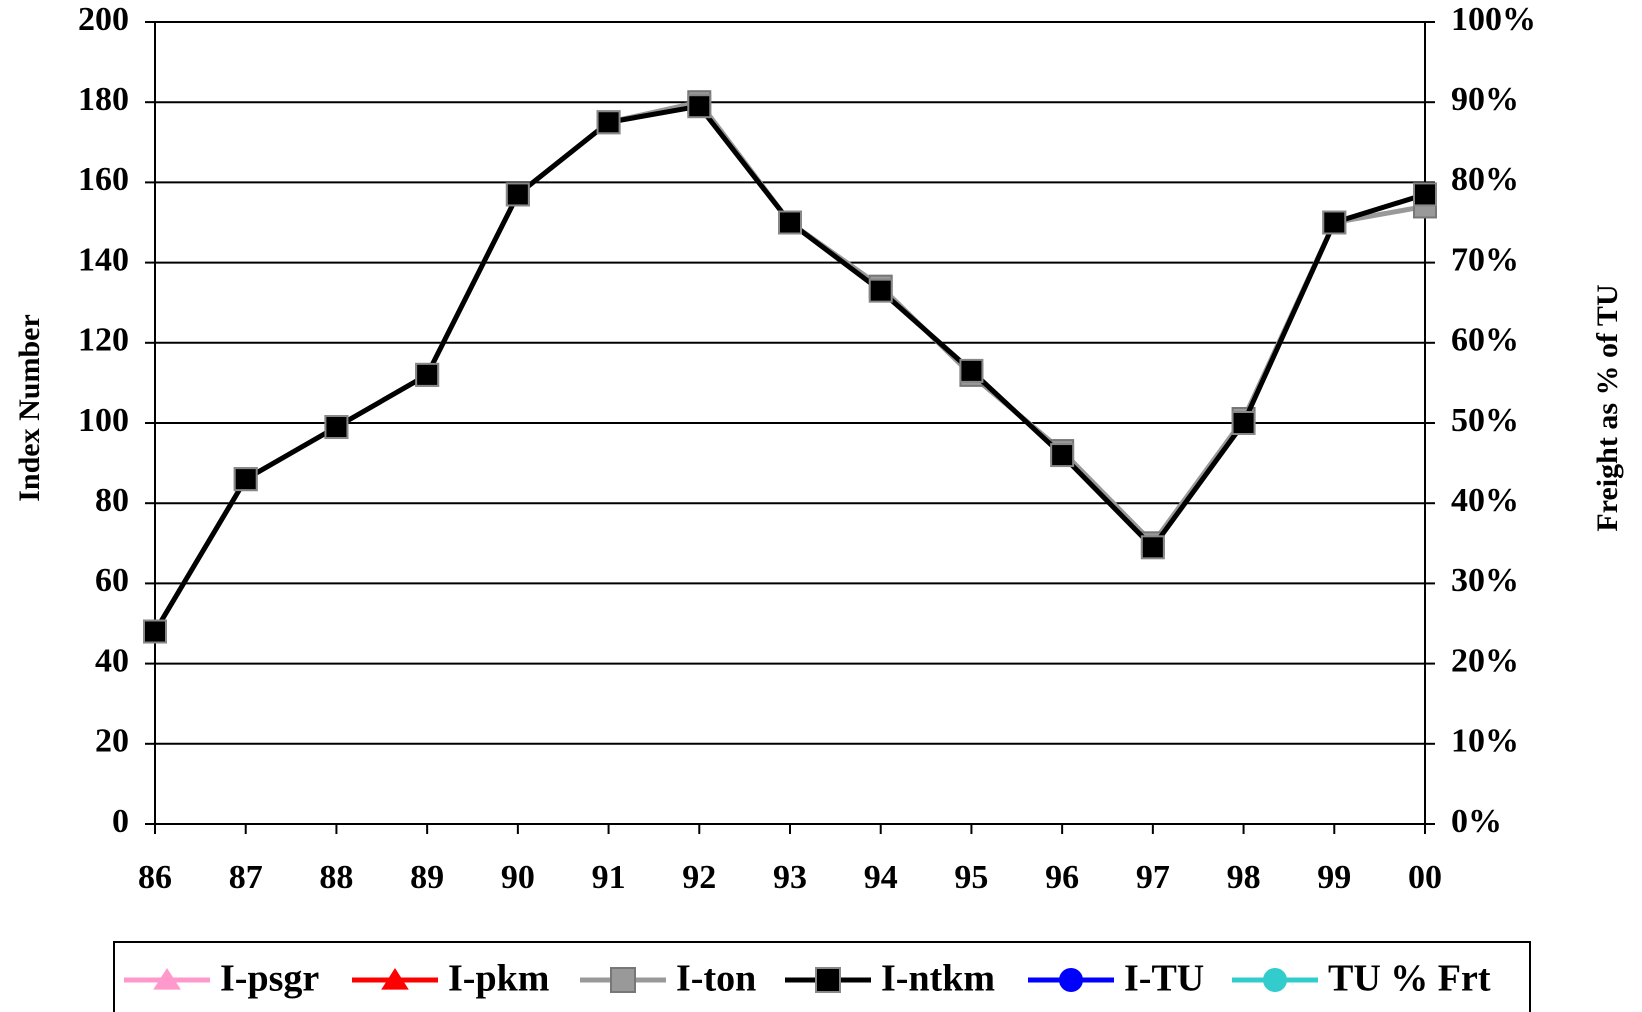 Image resolution: width=1642 pixels, height=1012 pixels. Describe the element at coordinates (269, 979) in the screenshot. I see `legend-label: I-psgr` at that location.